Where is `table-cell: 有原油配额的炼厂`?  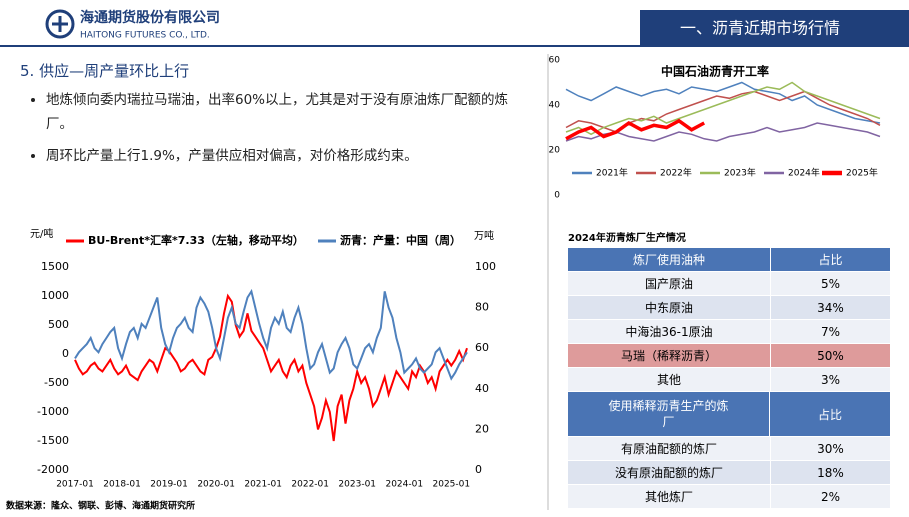 table-cell: 有原油配额的炼厂 is located at coordinates (669, 448).